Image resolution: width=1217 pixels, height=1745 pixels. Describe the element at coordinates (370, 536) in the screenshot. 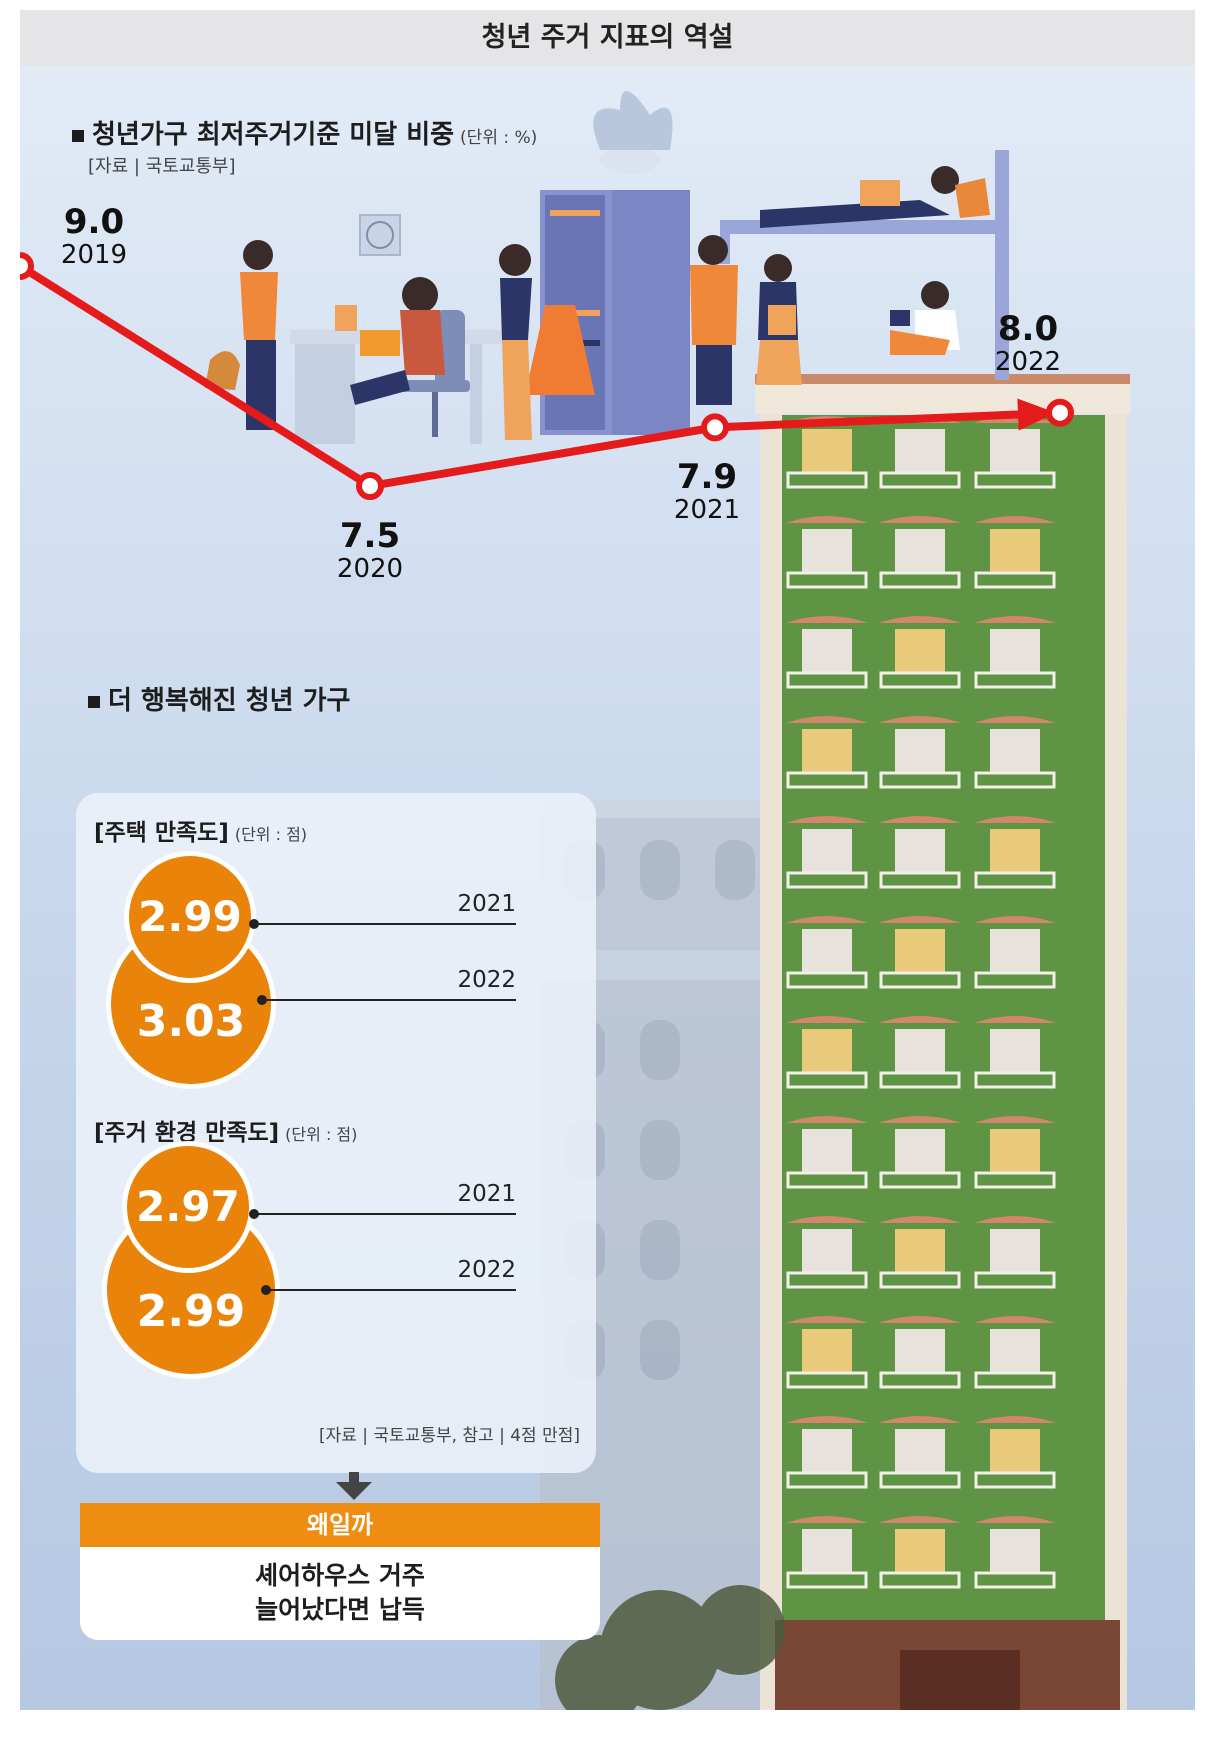

I see `data-label-value-2020: 7.5` at that location.